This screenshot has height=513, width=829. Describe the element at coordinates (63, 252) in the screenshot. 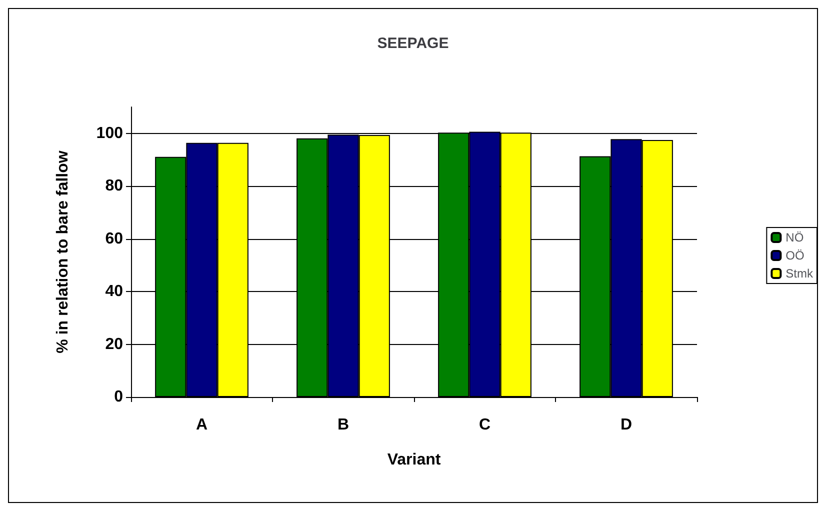

I see `y-axis-title: % in relation to bare fallow` at that location.